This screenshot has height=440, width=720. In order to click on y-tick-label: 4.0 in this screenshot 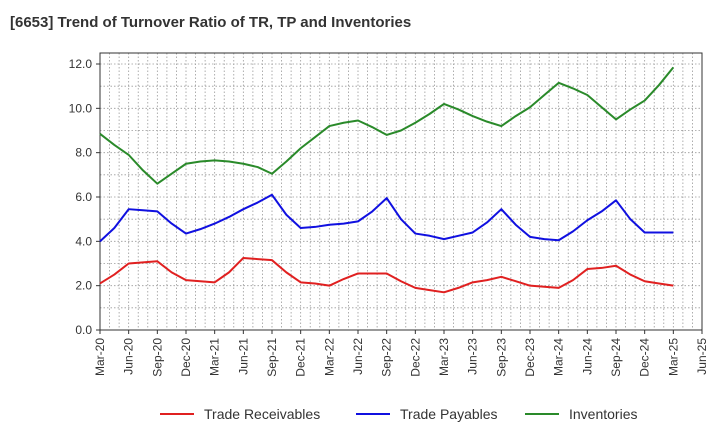, I will do `click(83, 241)`.